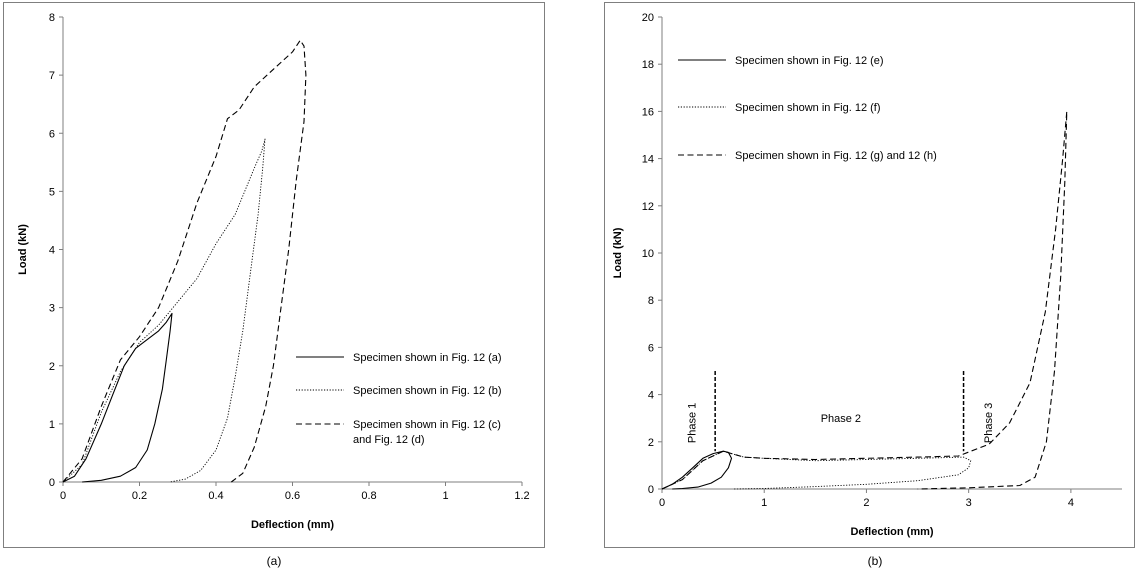  I want to click on y-tick-label: 14, so click(648, 160).